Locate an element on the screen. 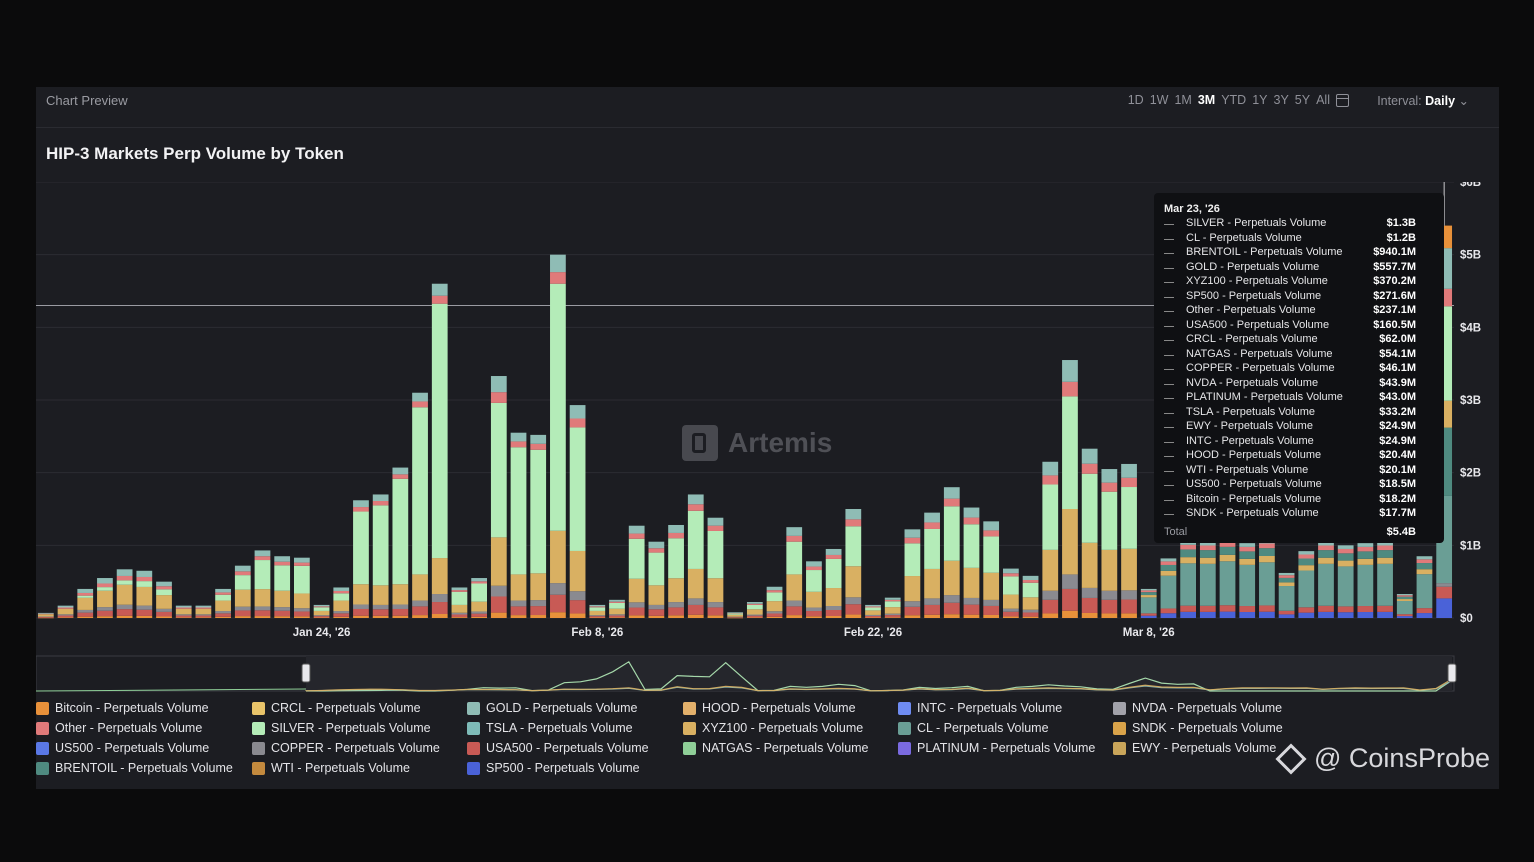 The height and width of the screenshot is (862, 1534). range-1w: 1W is located at coordinates (1159, 100).